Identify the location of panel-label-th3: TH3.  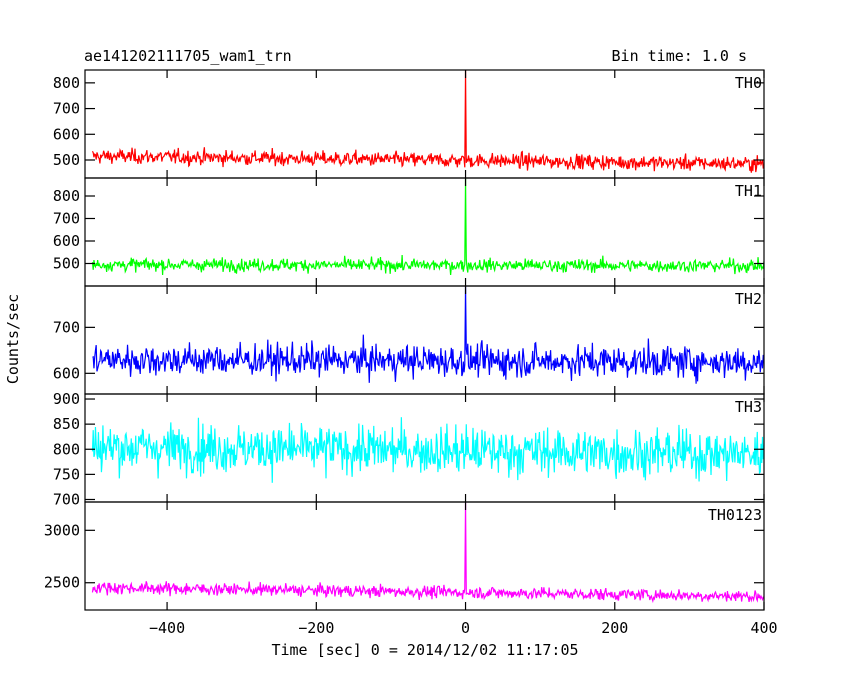
(748, 407).